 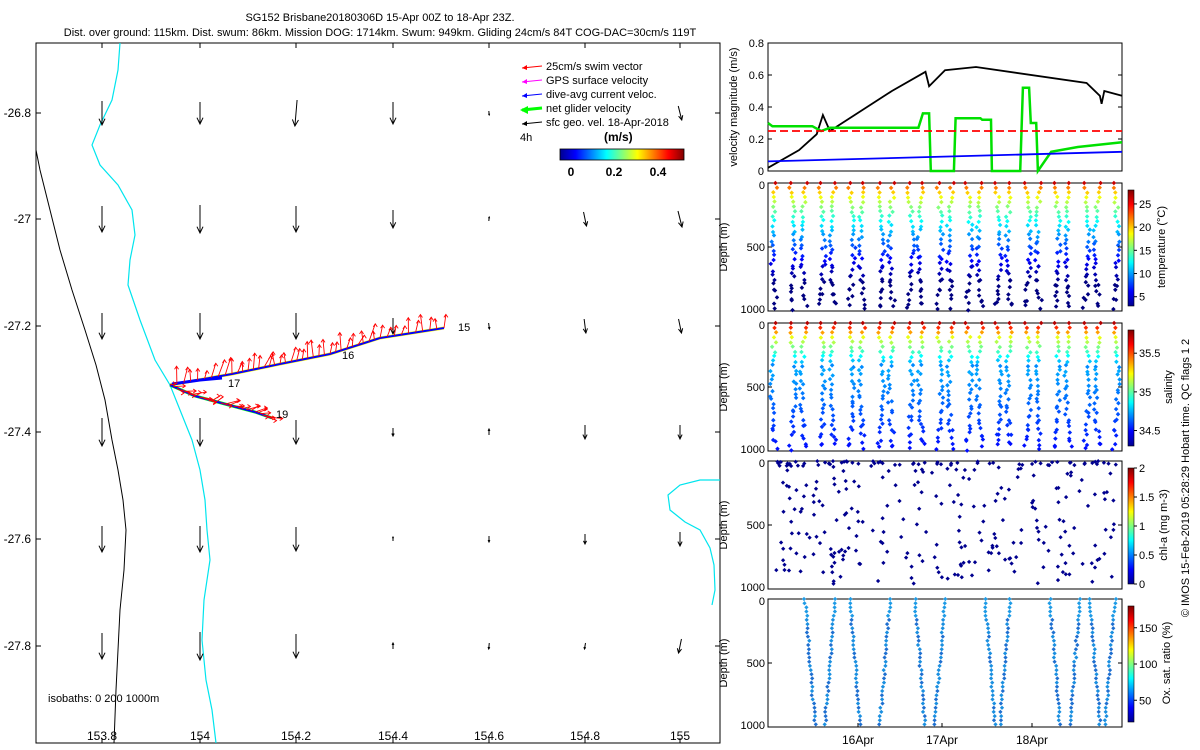 I want to click on current-arrow, so click(x=296, y=540).